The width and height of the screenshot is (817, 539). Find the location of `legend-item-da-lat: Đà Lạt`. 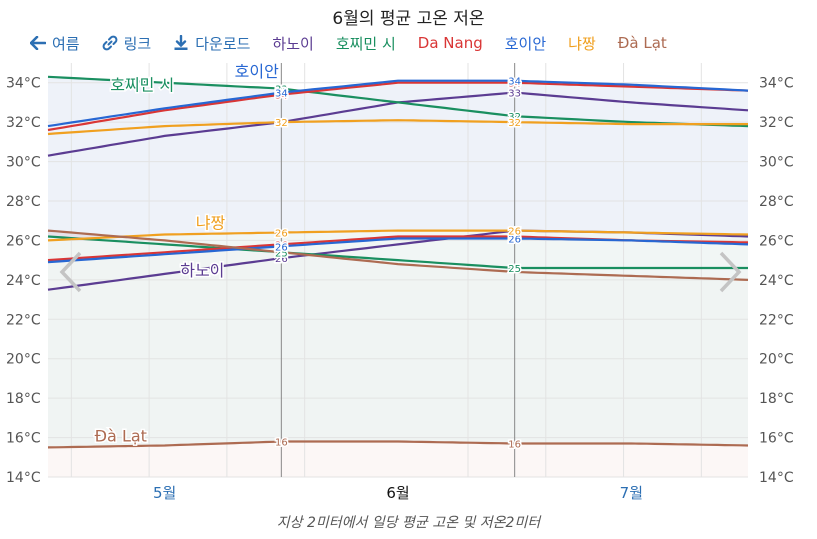

legend-item-da-lat: Đà Lạt is located at coordinates (642, 43).